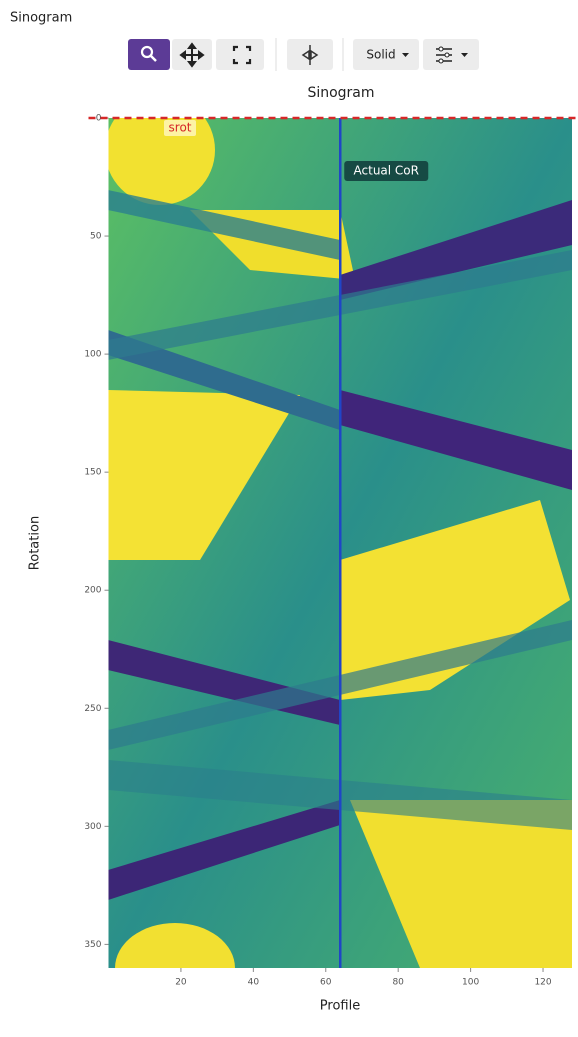 This screenshot has height=1037, width=578. What do you see at coordinates (340, 93) in the screenshot?
I see `chart-title: Sinogram` at bounding box center [340, 93].